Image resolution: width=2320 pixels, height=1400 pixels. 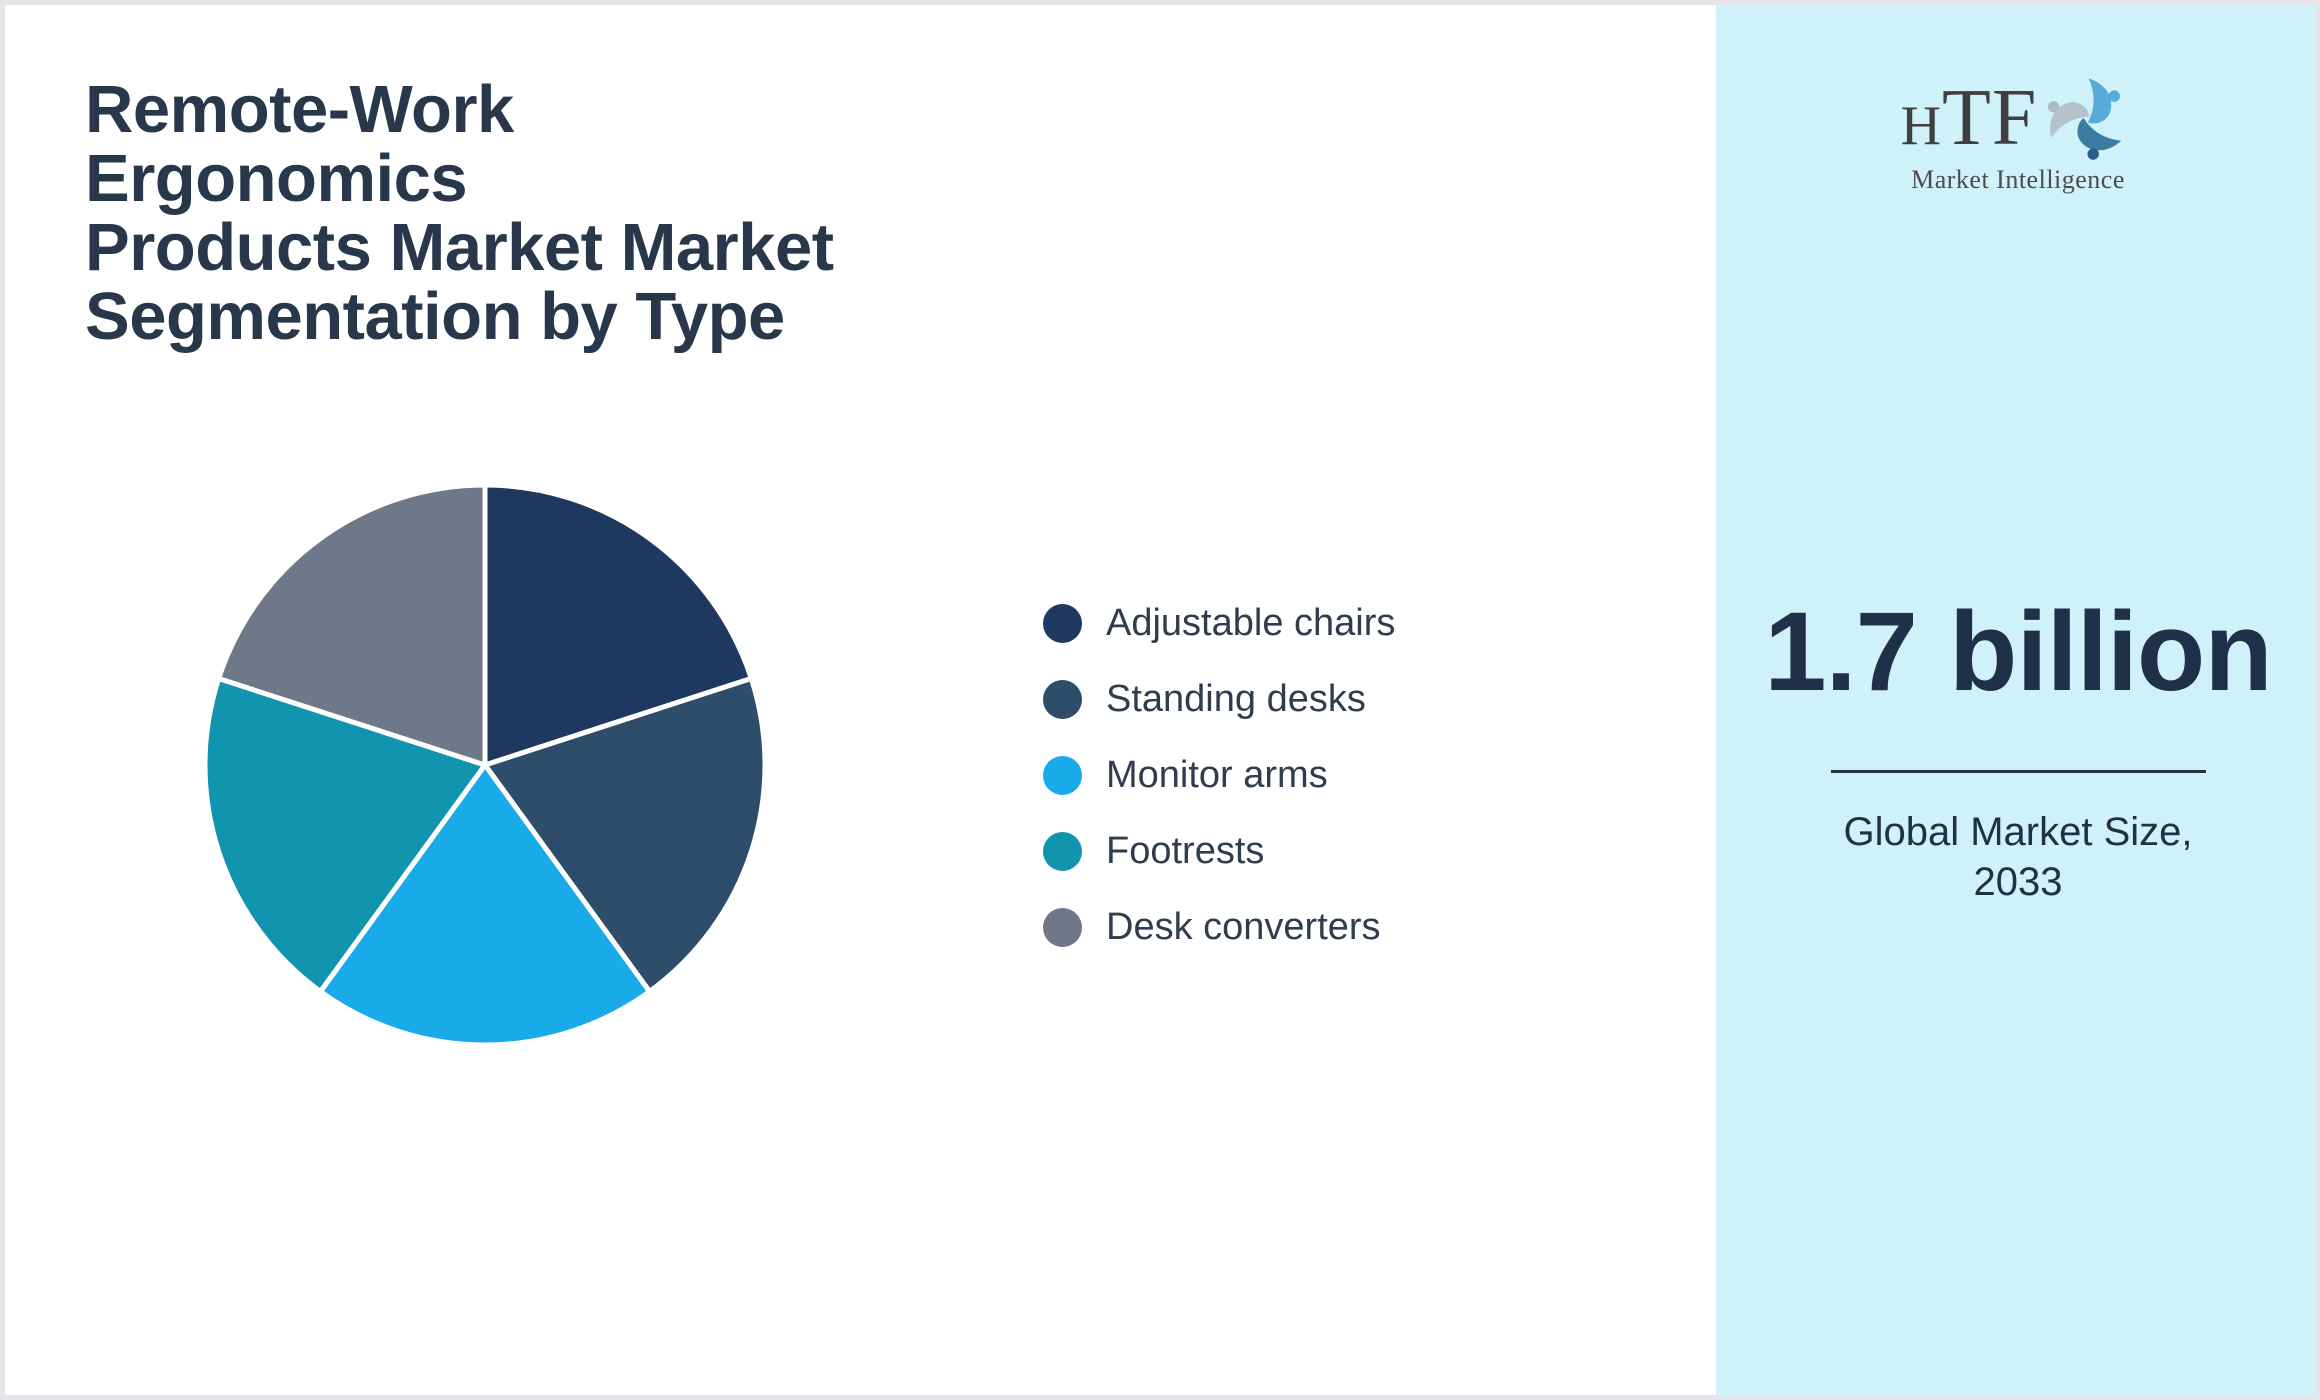 What do you see at coordinates (2018, 751) in the screenshot?
I see `market-size-block: 1.7 billion Global Market Size, 2033` at bounding box center [2018, 751].